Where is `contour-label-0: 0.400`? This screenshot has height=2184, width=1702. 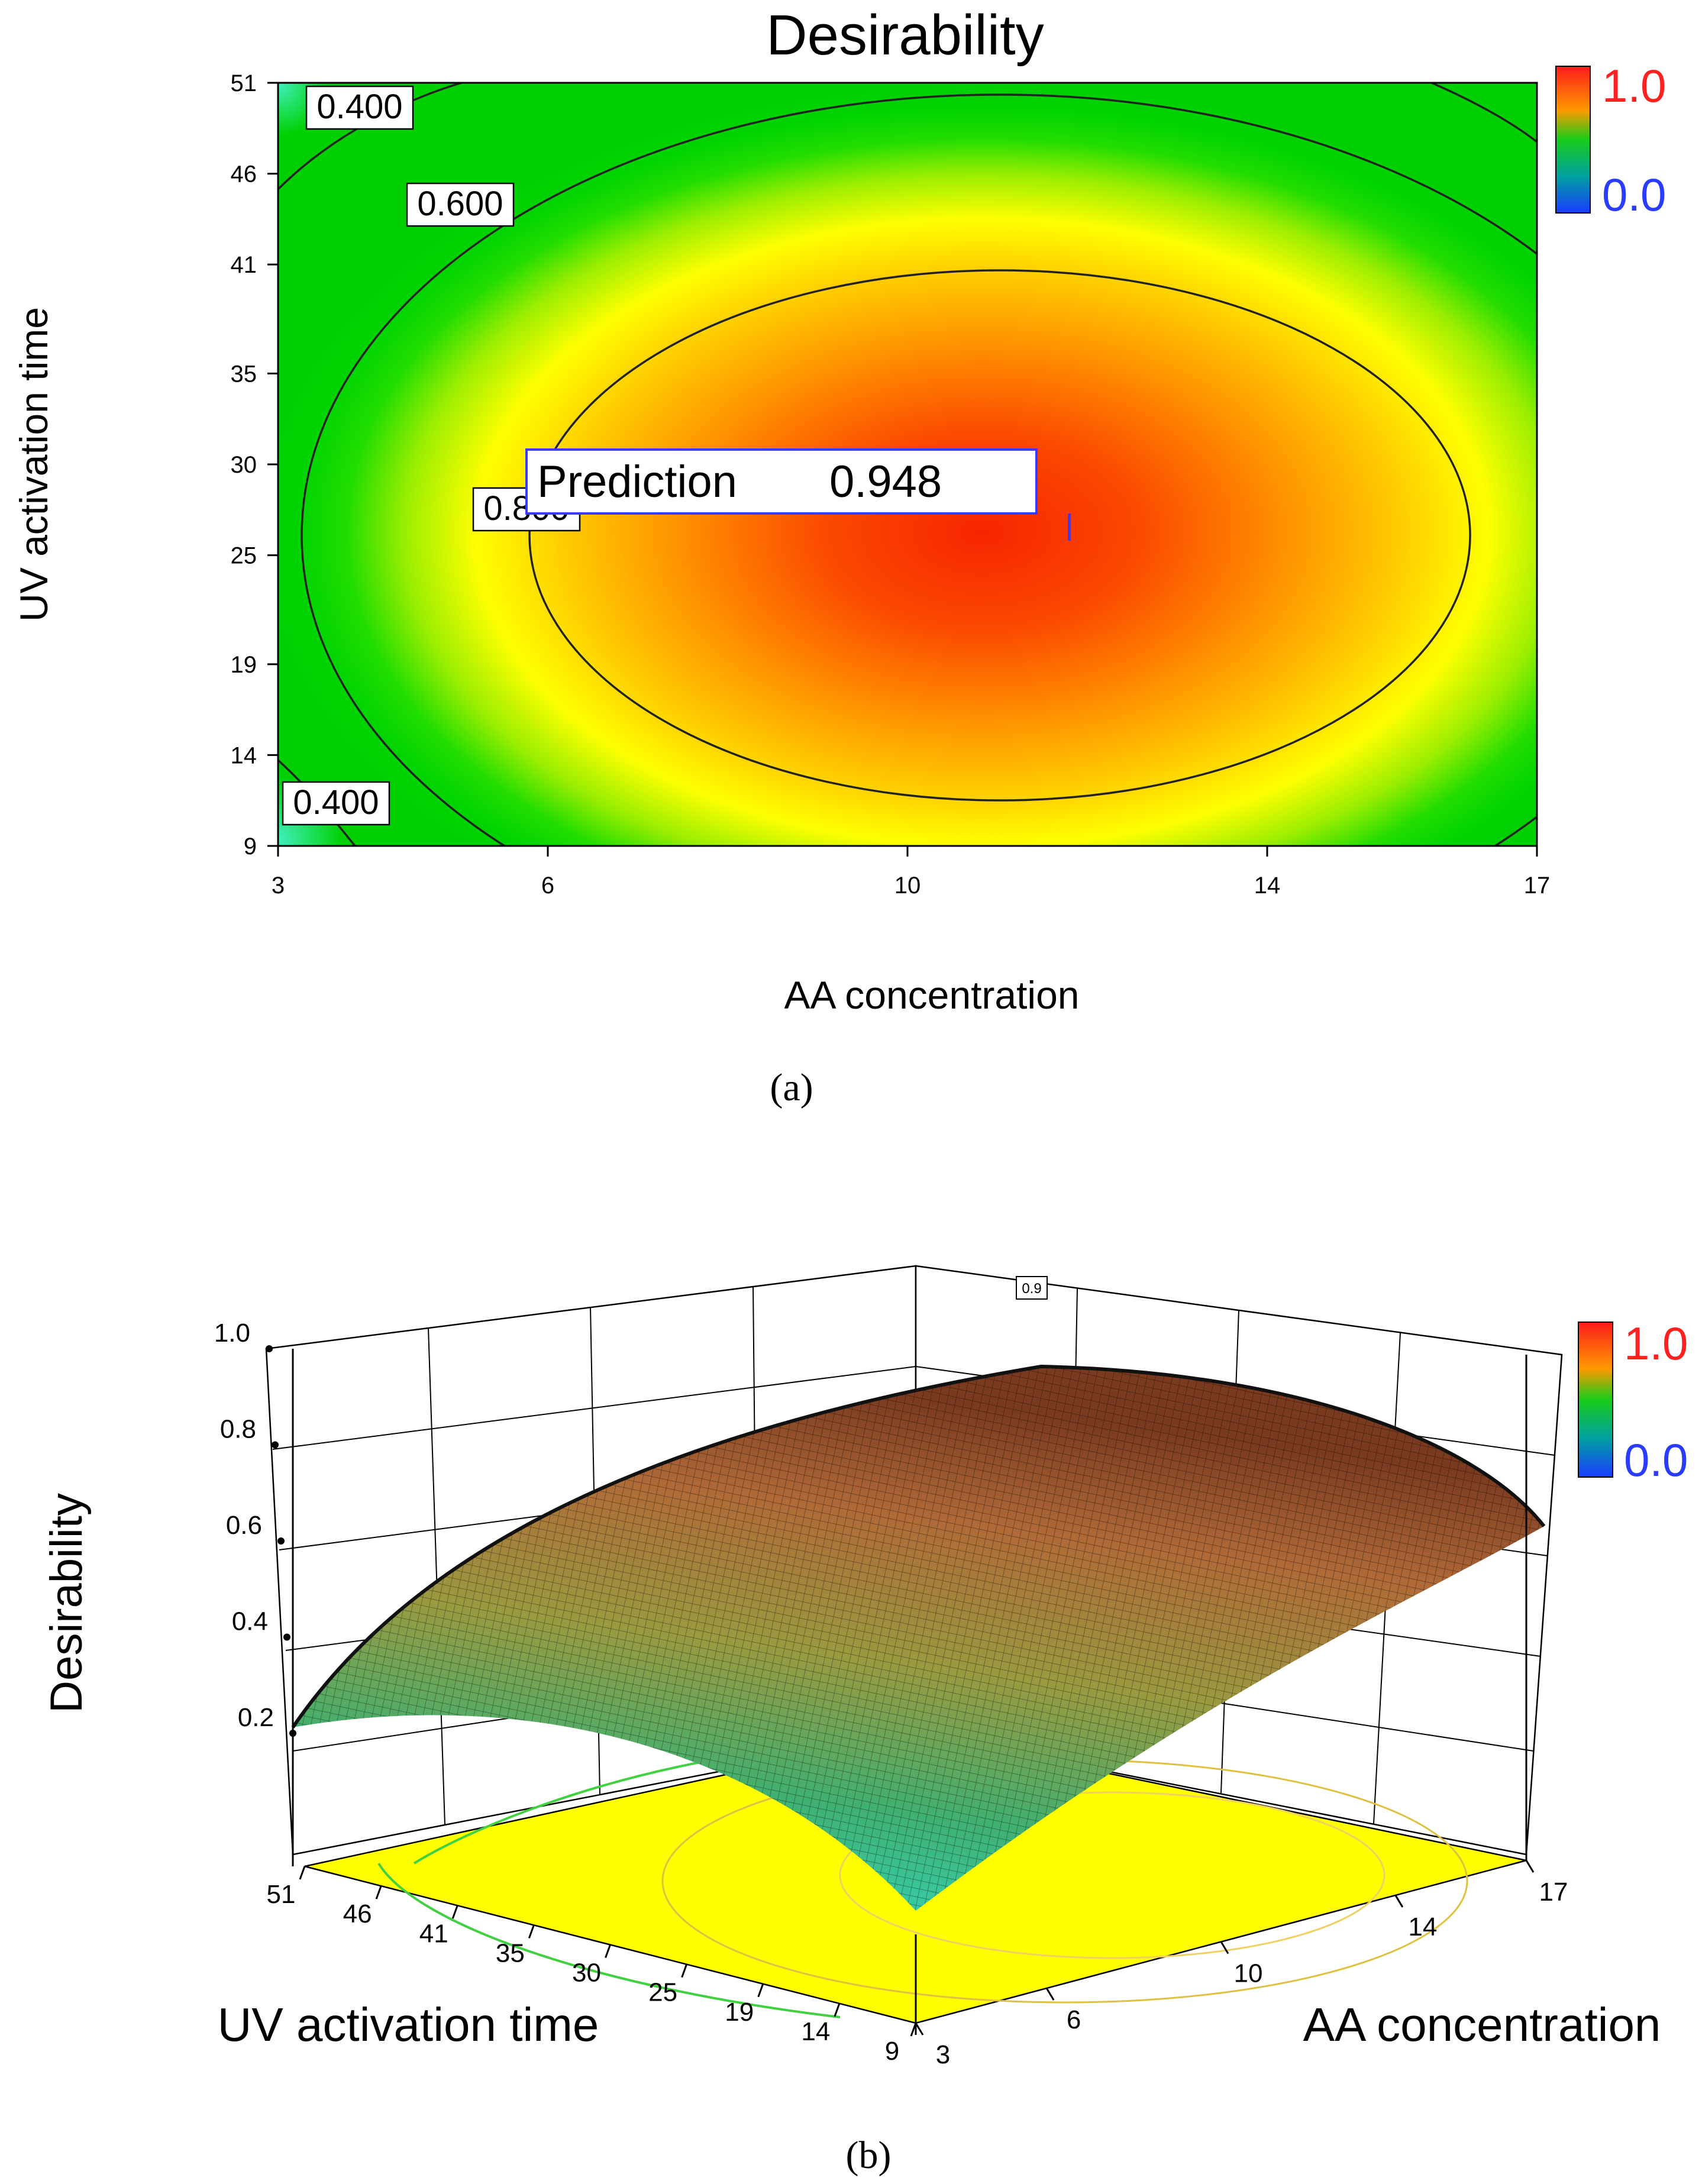
contour-label-0: 0.400 is located at coordinates (359, 107).